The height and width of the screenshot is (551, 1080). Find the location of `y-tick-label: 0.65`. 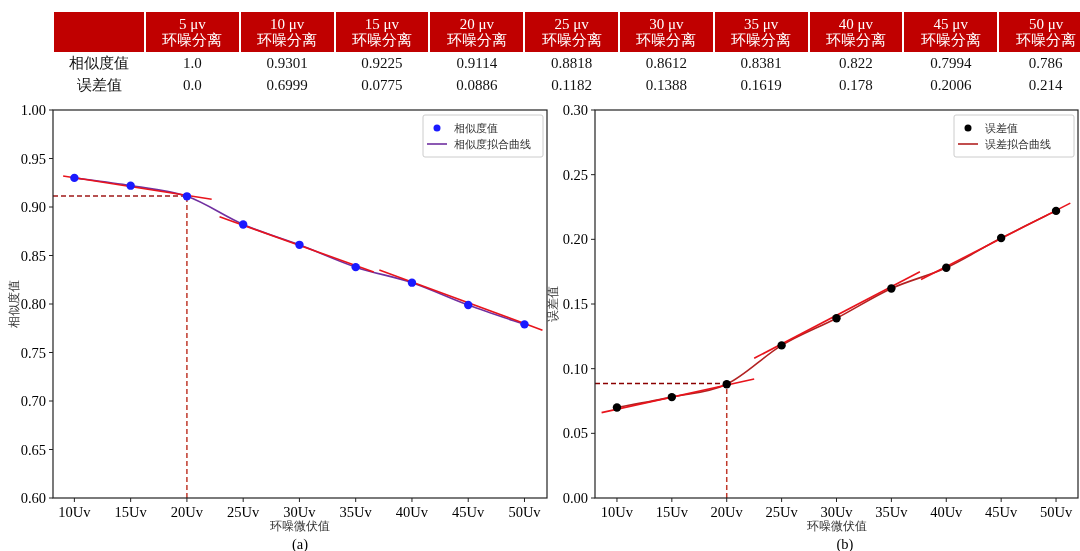

y-tick-label: 0.65 is located at coordinates (33, 449).